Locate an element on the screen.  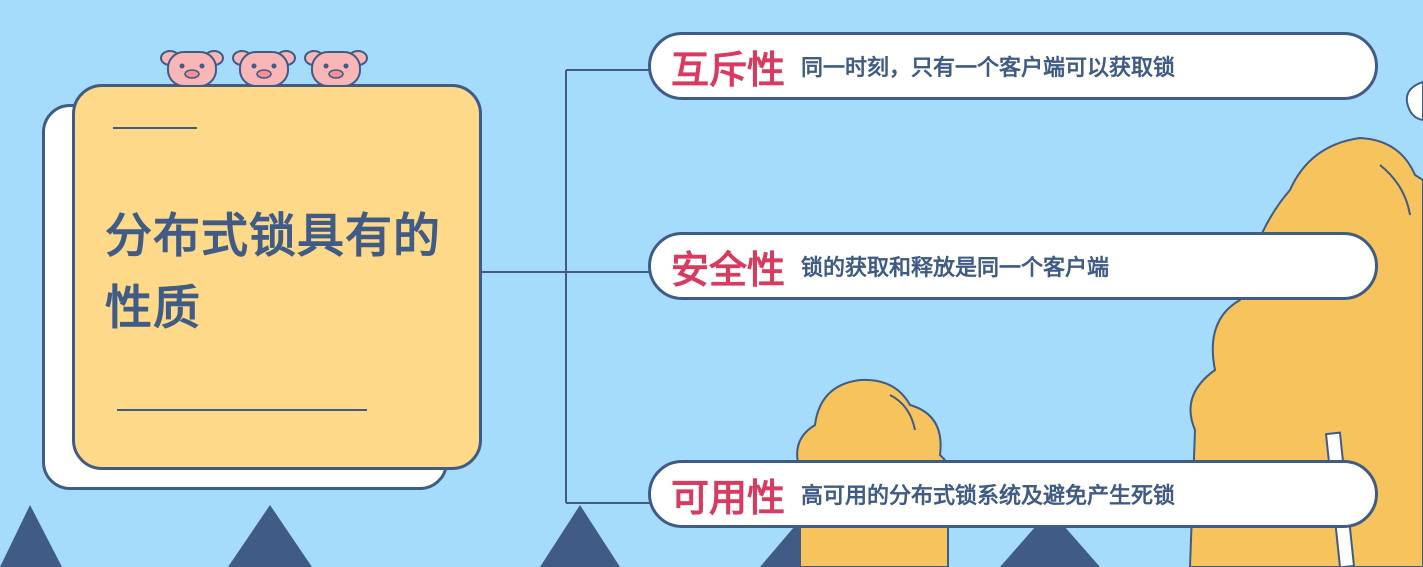
small-tree-highlight is located at coordinates (902, 412).